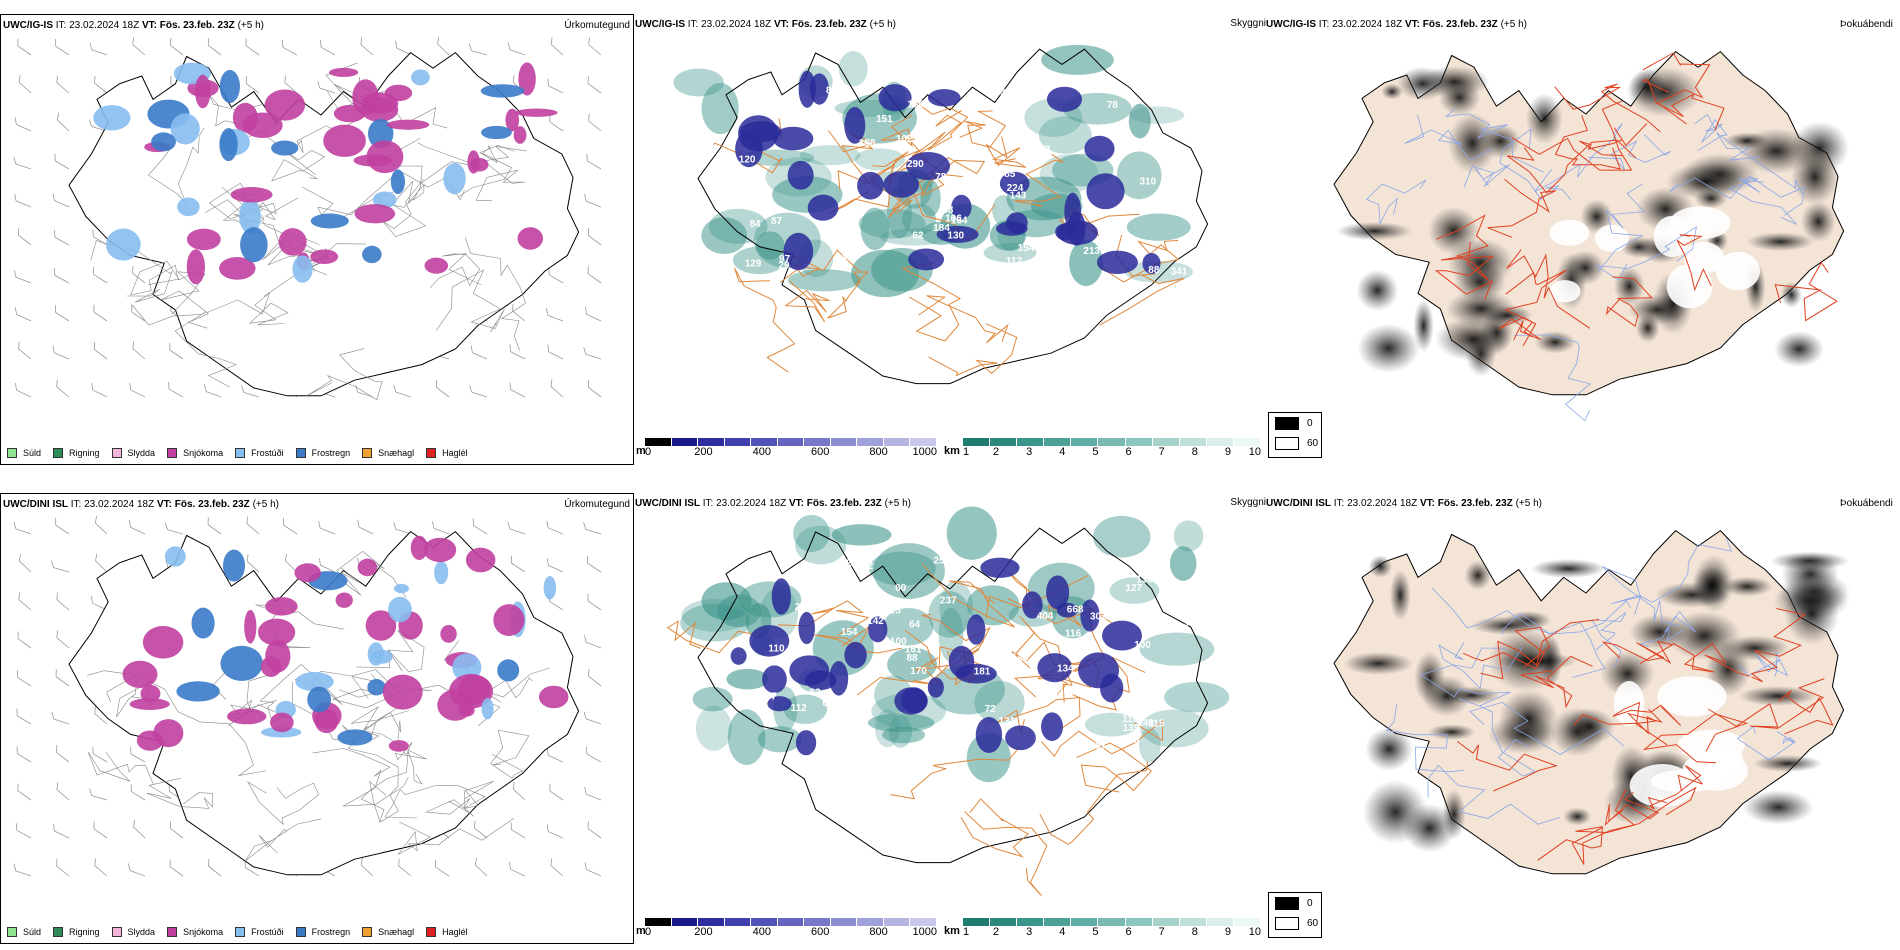 This screenshot has height=950, width=1900. Describe the element at coordinates (878, 452) in the screenshot. I see `colorbar-tick: 800` at that location.